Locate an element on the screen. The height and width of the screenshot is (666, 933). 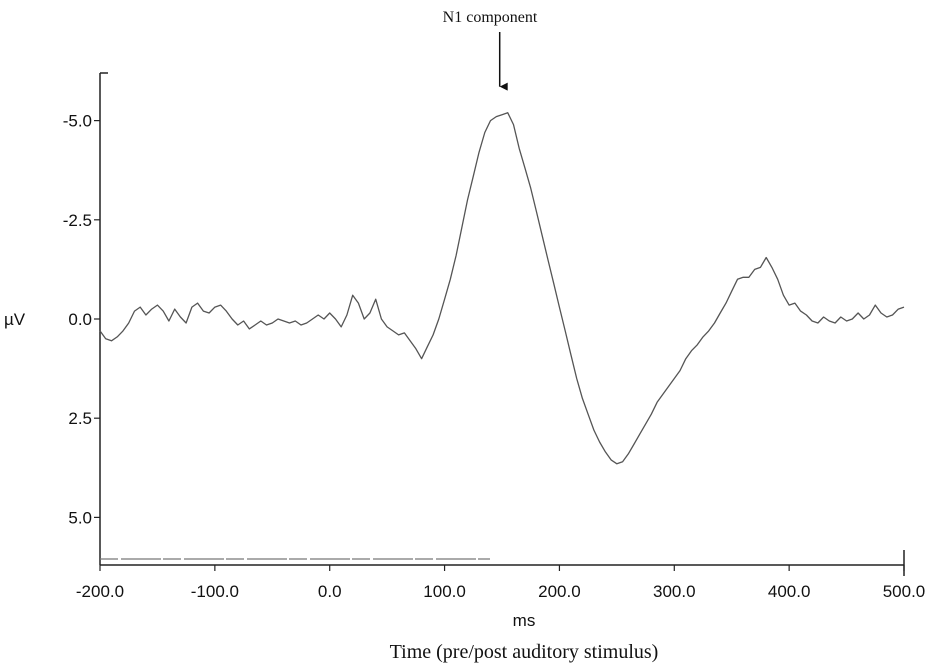
x-axis-label: ms is located at coordinates (524, 620).